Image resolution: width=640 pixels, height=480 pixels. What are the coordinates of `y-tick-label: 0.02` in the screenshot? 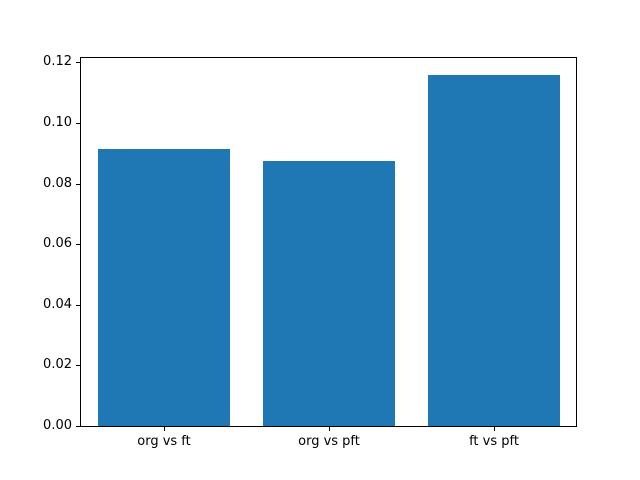 It's located at (57, 364).